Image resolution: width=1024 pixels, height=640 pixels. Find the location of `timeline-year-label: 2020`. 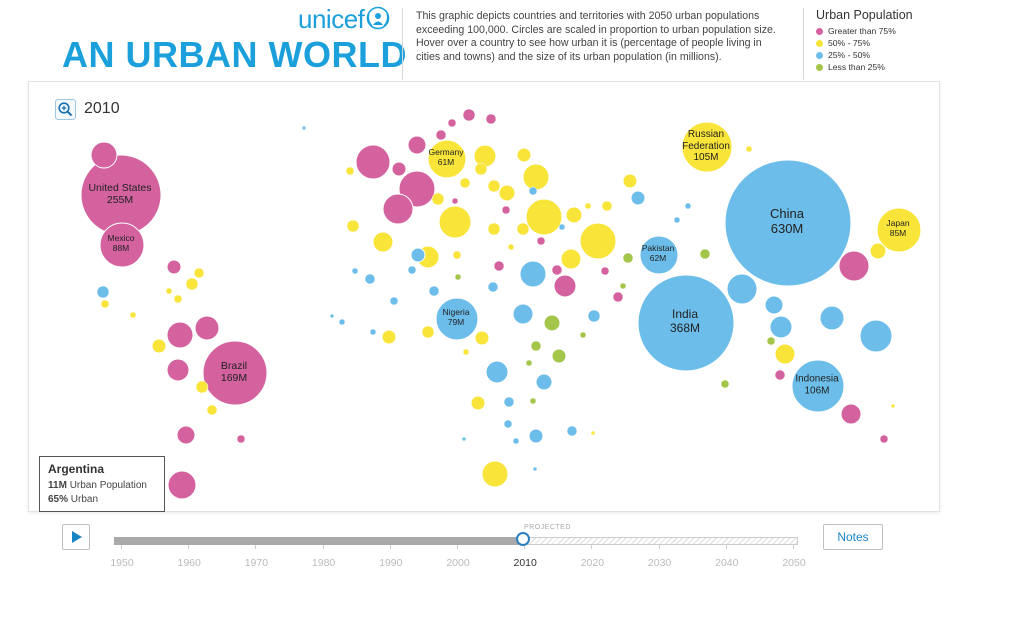

timeline-year-label: 2020 is located at coordinates (592, 563).